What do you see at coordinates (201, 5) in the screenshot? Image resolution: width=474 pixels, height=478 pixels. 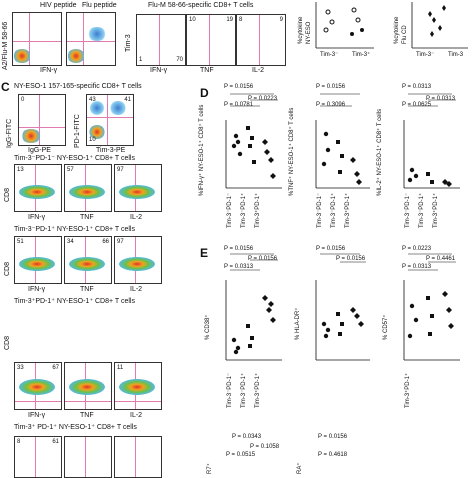 I see `flu-specific-title: Flu-M 58-66-specific CD8+ T cells` at bounding box center [201, 5].